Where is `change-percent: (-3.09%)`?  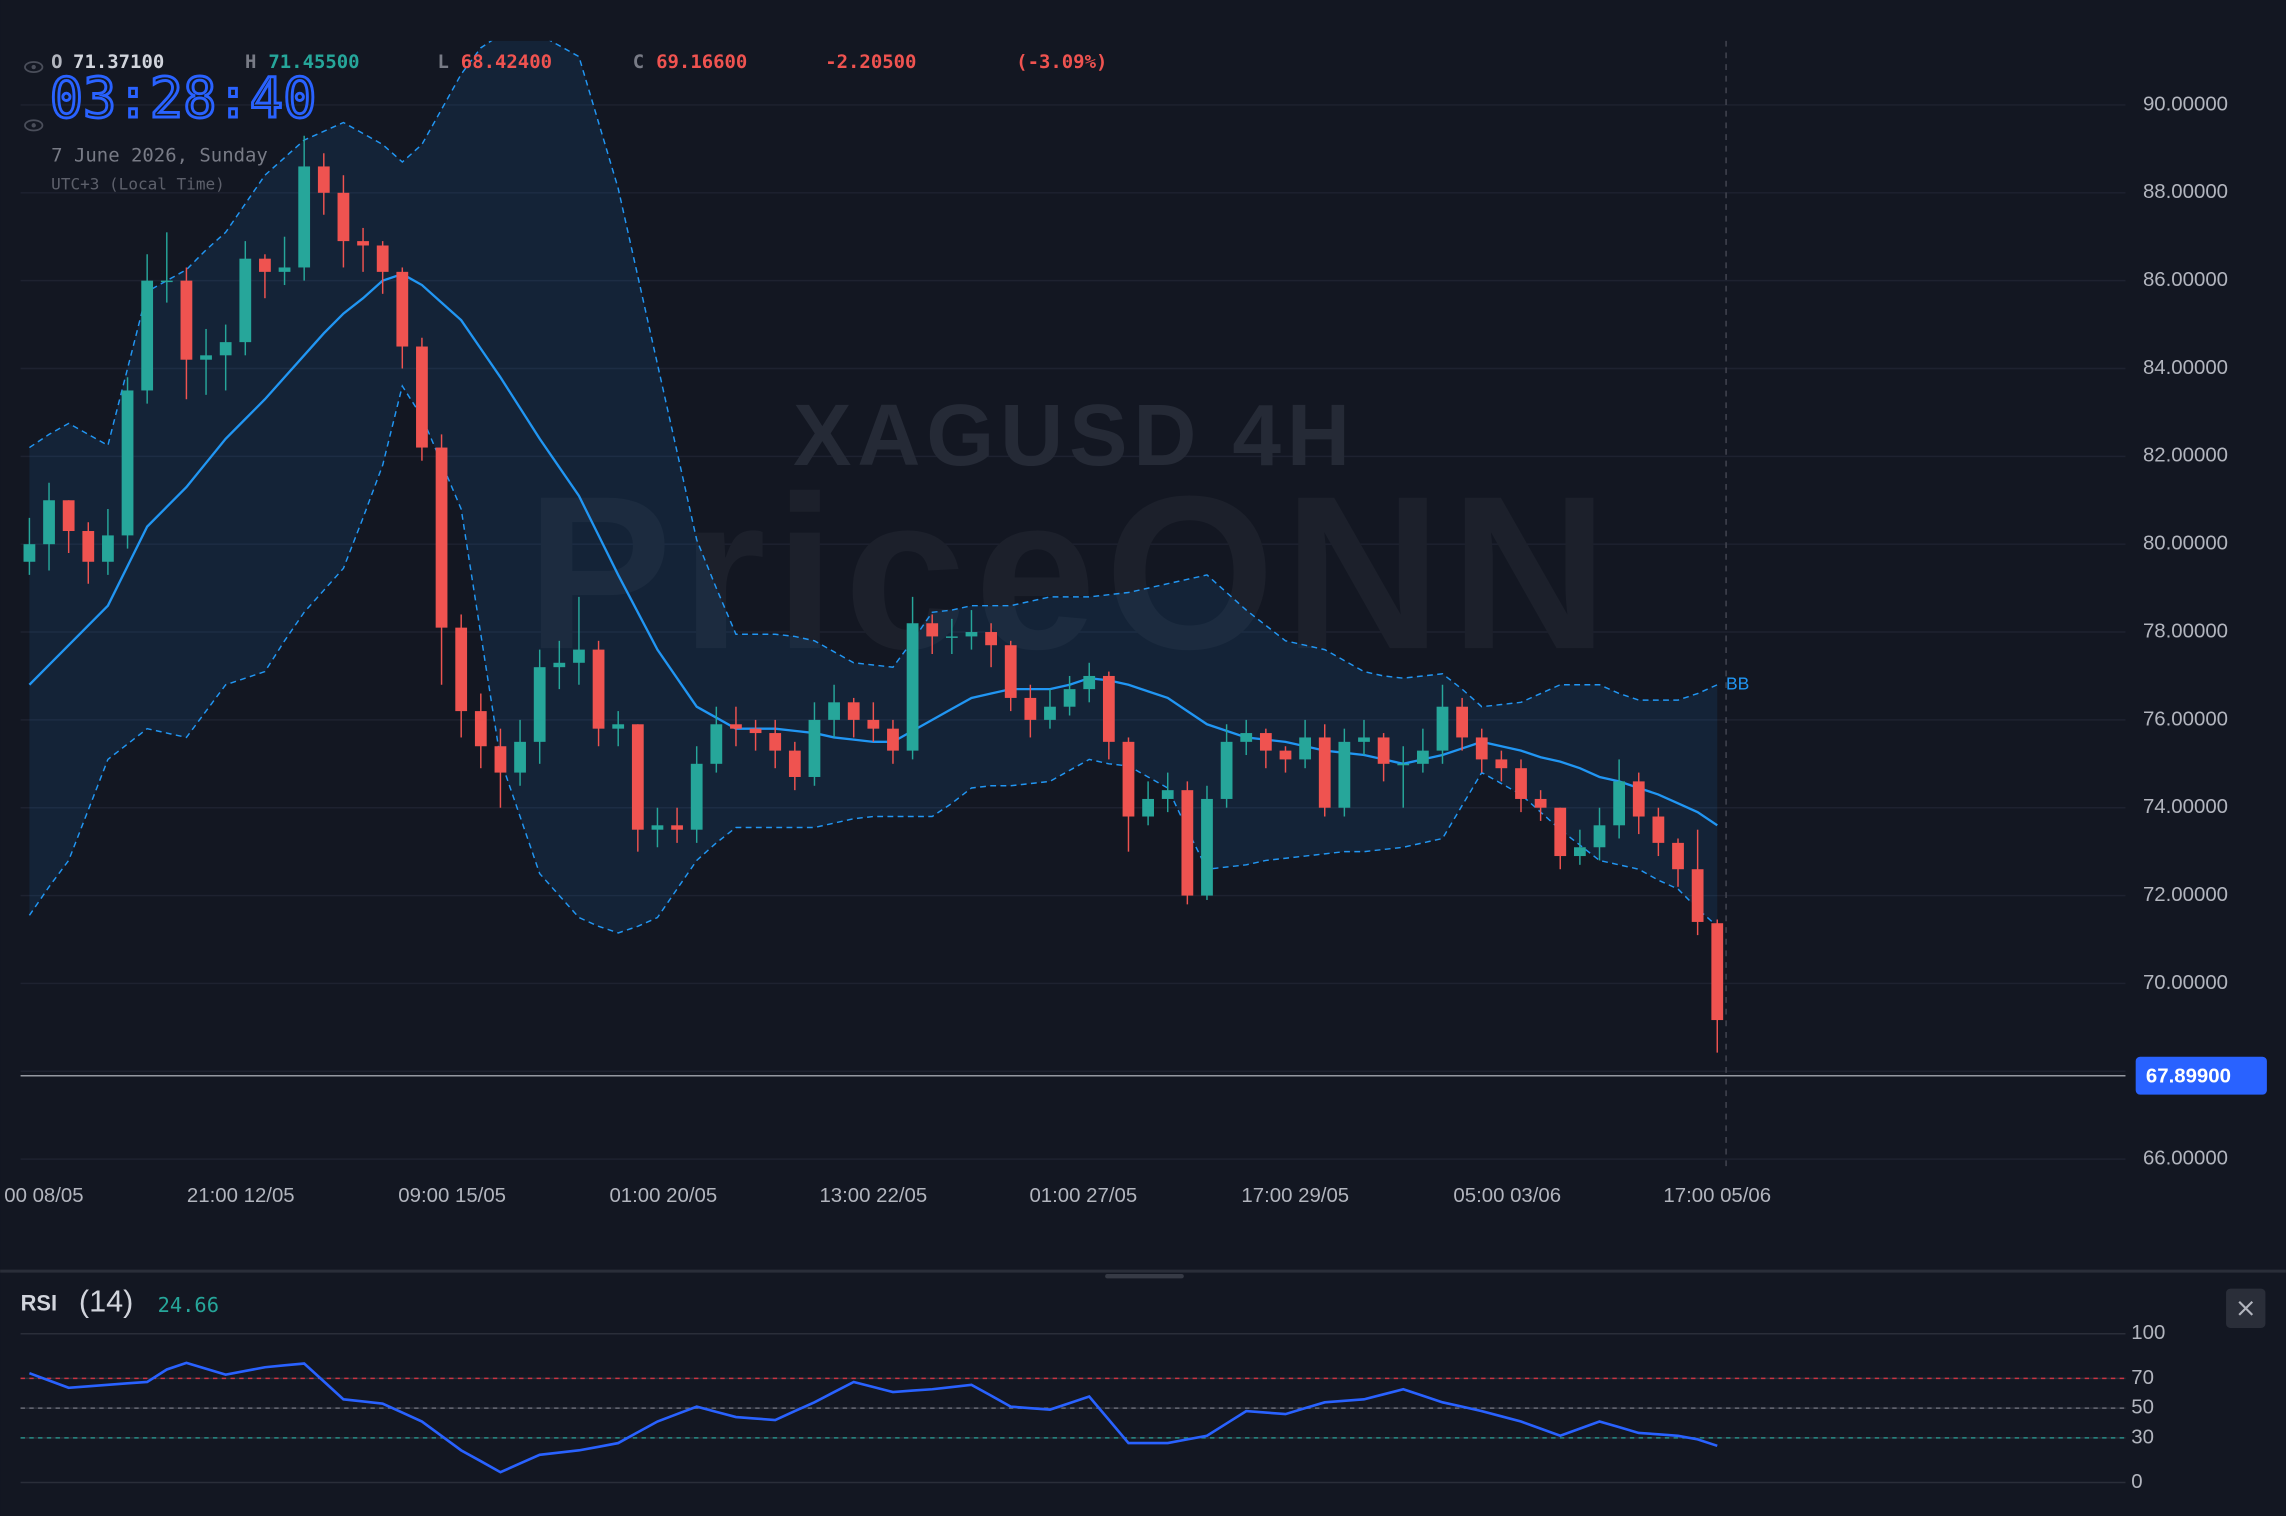 change-percent: (-3.09%) is located at coordinates (1061, 62).